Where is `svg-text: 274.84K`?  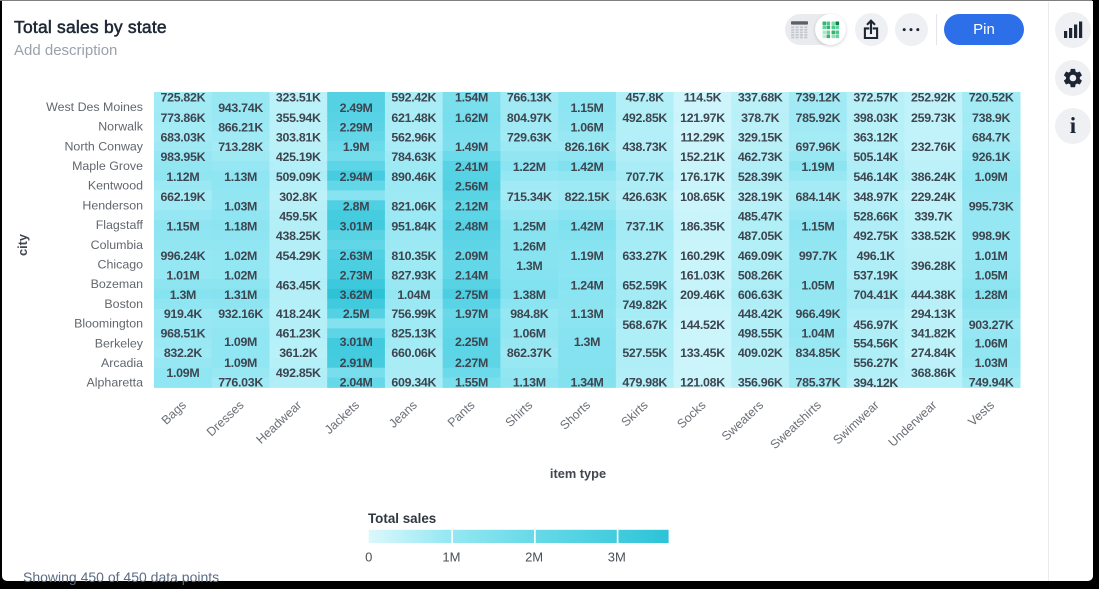 svg-text: 274.84K is located at coordinates (933, 353).